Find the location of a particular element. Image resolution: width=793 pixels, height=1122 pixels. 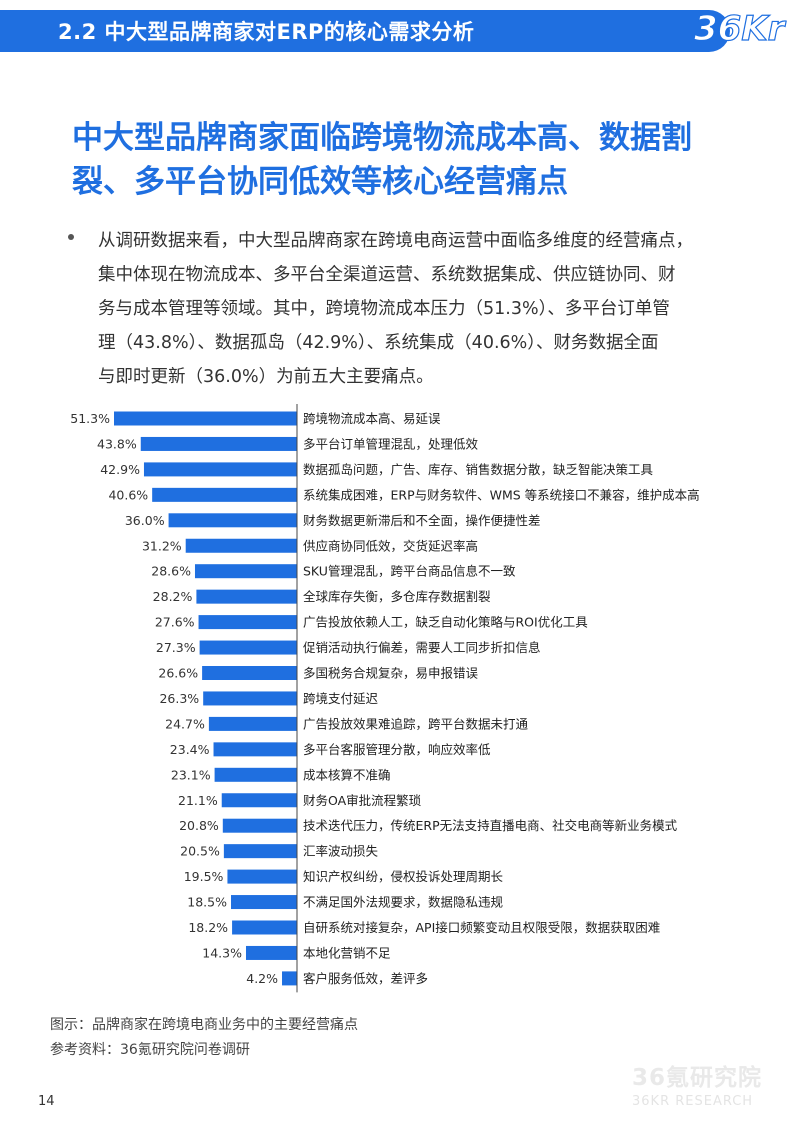

body-line: 务与成本管理等领域。其中，跨境物流成本压力（51.3%）、多平台订单管 is located at coordinates (384, 309).